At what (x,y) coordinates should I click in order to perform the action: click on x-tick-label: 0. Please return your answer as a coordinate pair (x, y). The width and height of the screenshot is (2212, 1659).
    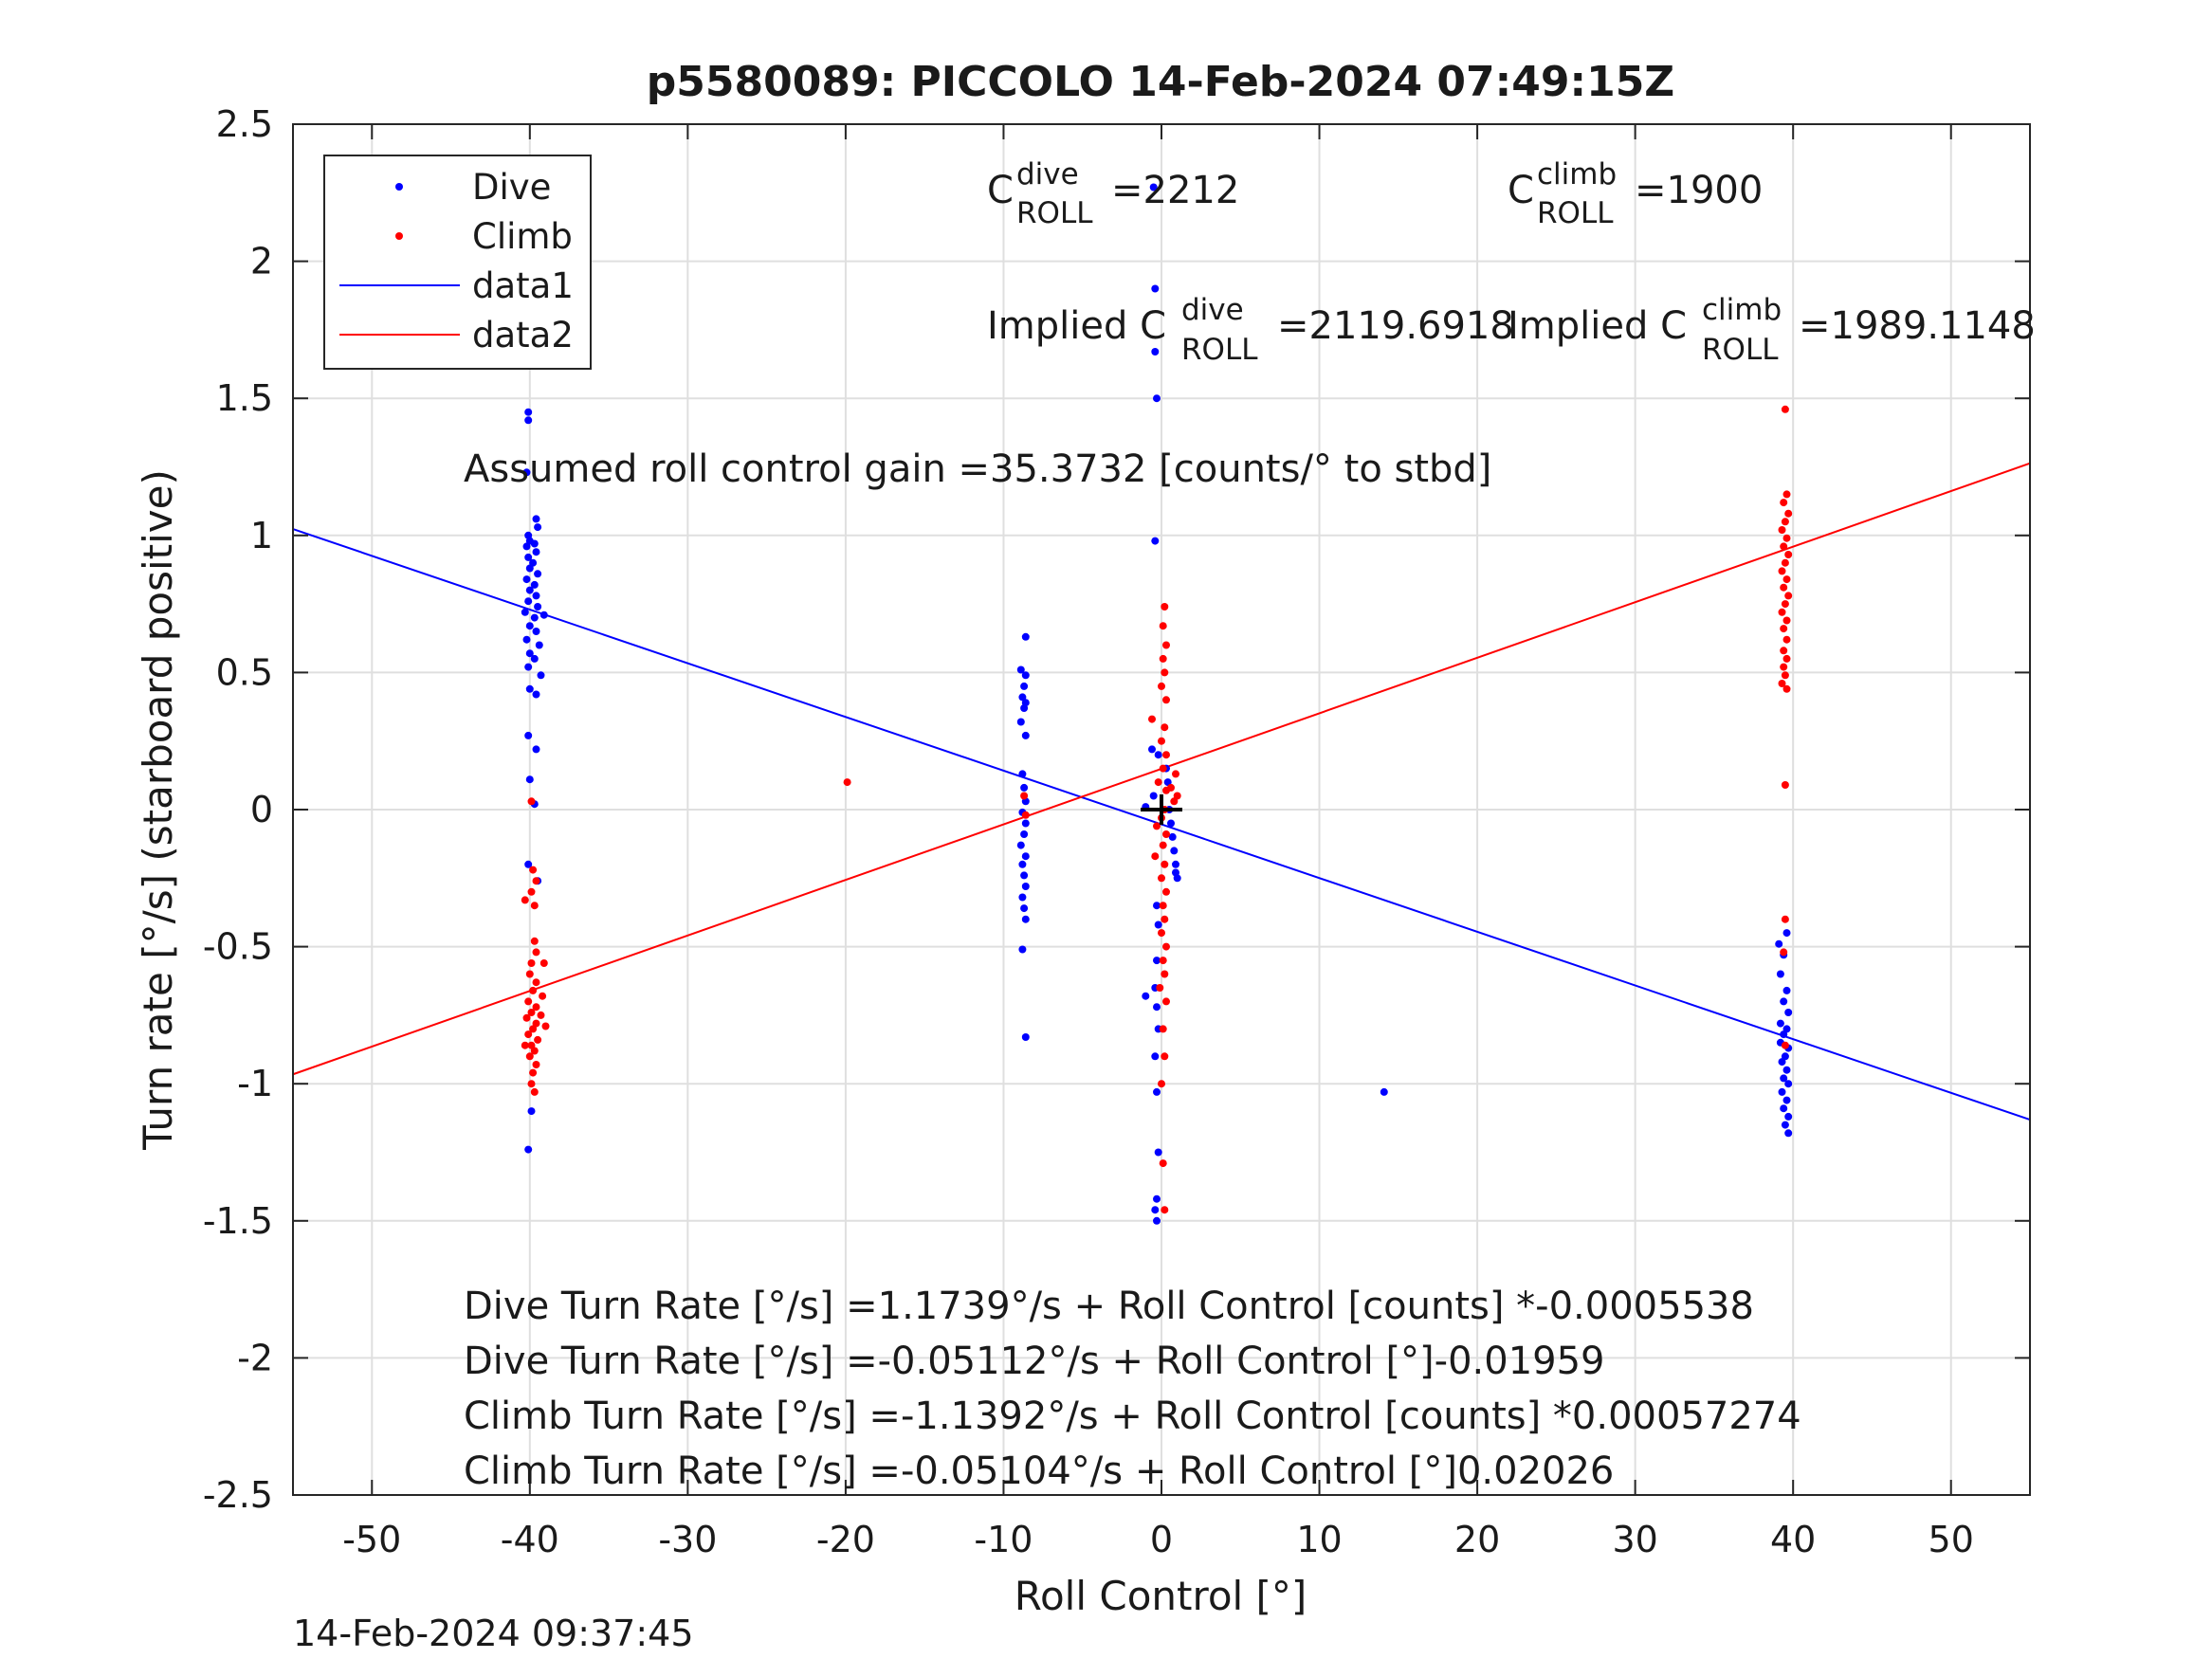
    Looking at the image, I should click on (1161, 1539).